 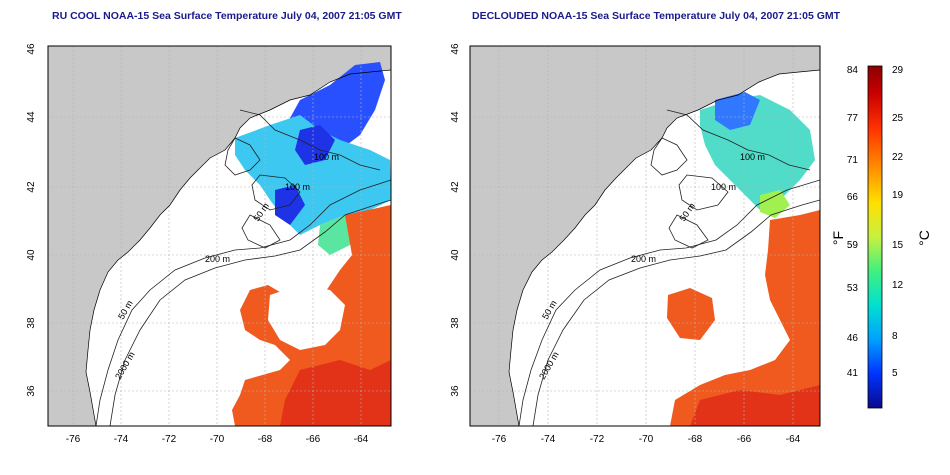 What do you see at coordinates (306, 317) in the screenshot?
I see `cloud-mask` at bounding box center [306, 317].